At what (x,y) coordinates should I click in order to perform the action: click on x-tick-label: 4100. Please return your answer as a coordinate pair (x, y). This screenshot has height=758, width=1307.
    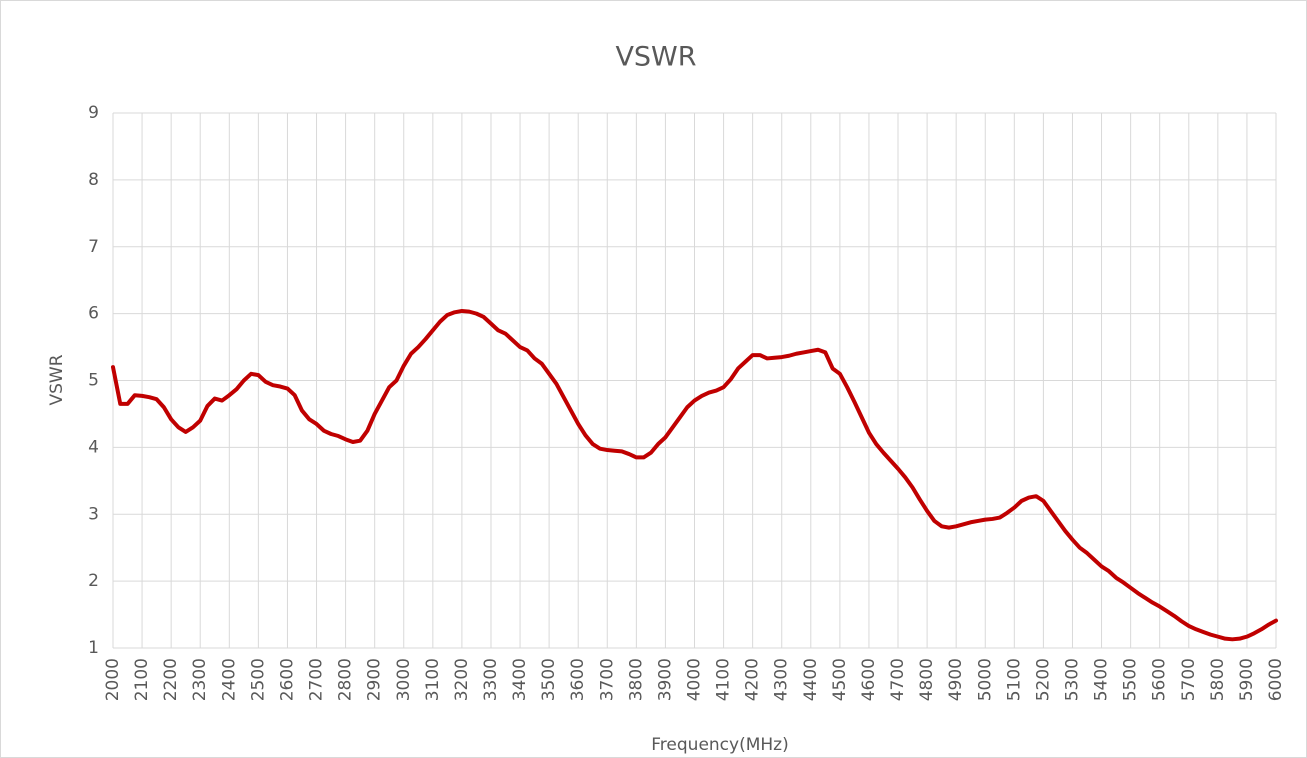
    Looking at the image, I should click on (724, 679).